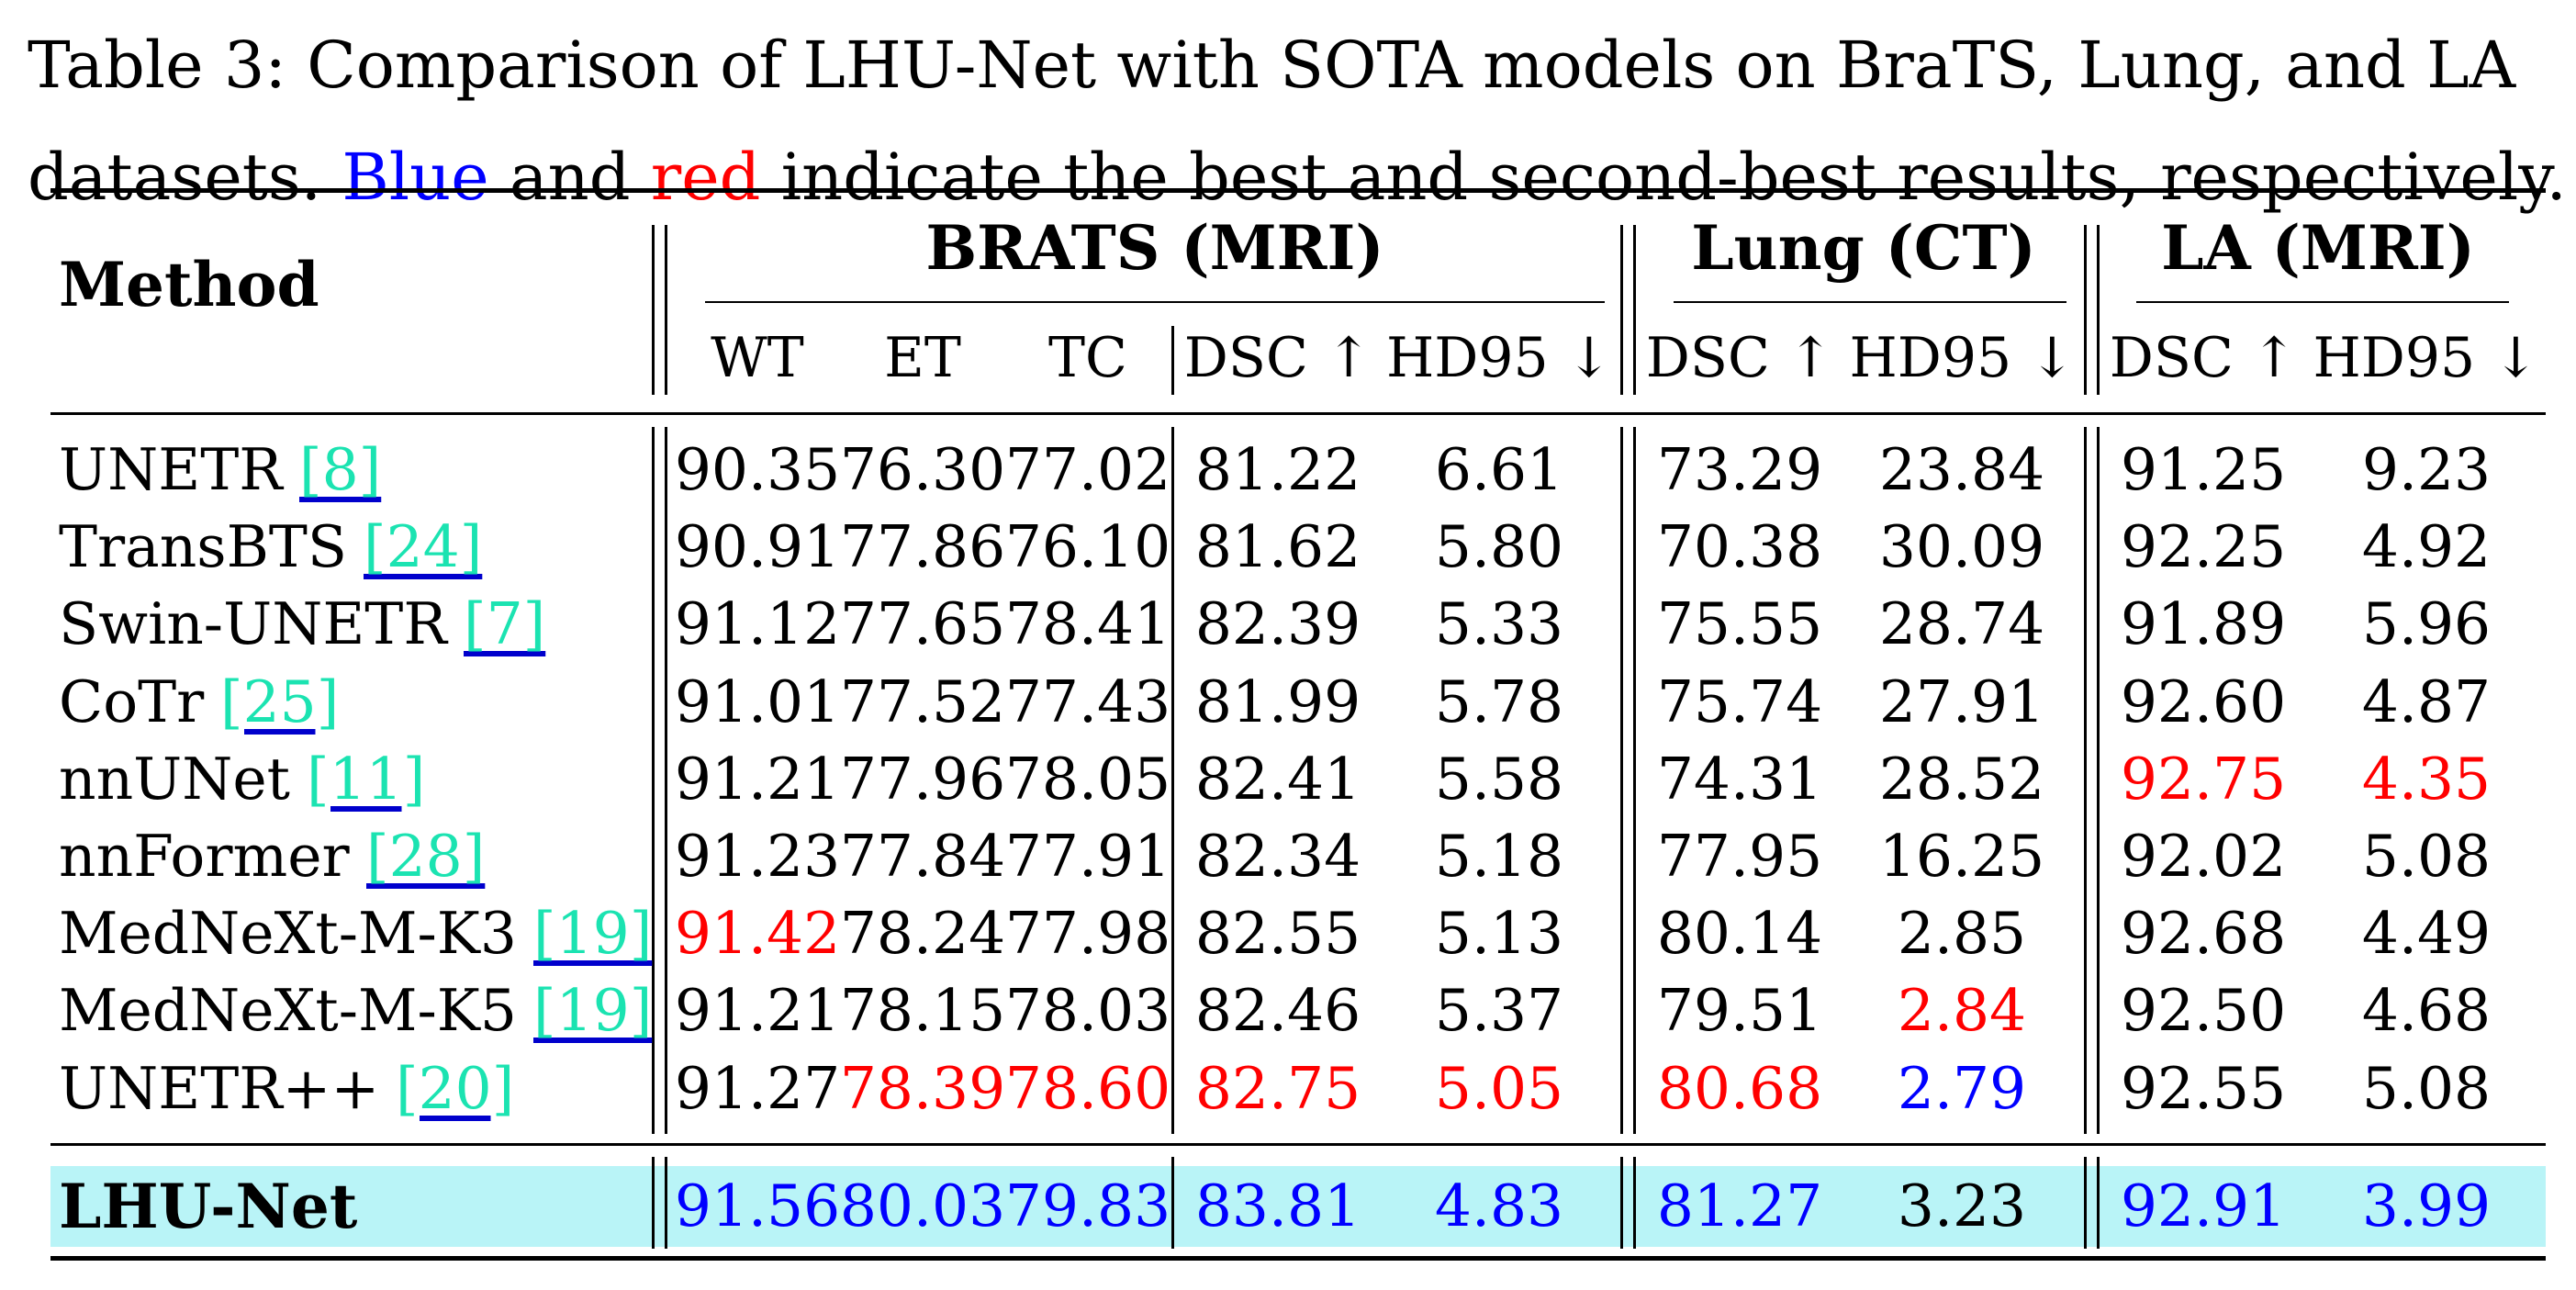 This screenshot has width=2576, height=1290. I want to click on lung-cmidrule, so click(1870, 302).